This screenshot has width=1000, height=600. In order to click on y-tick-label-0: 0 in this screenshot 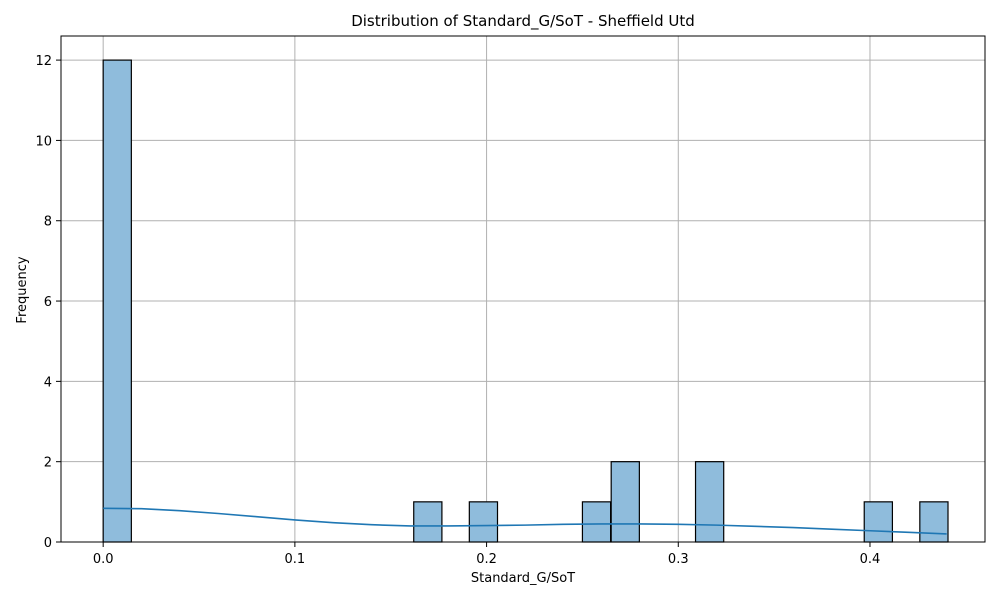, I will do `click(48, 543)`.